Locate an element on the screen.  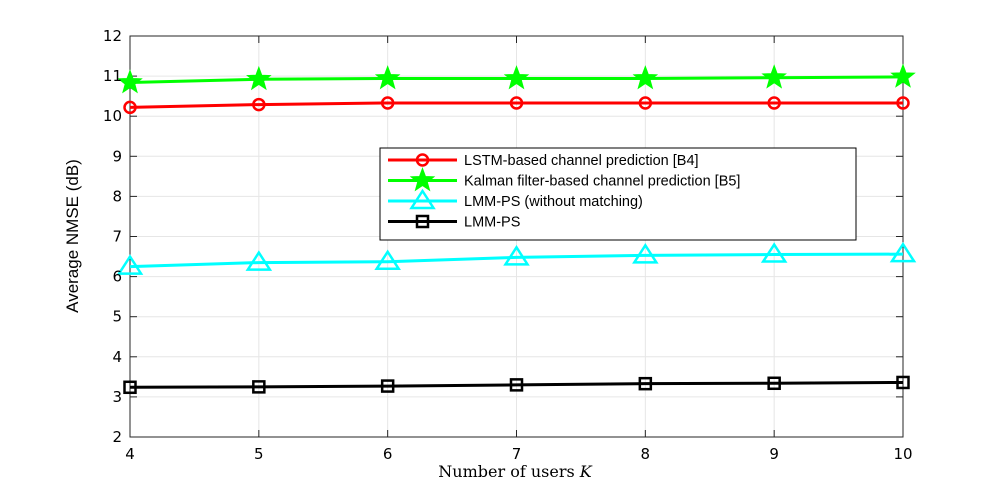
y-tick-label: 2 is located at coordinates (117, 437).